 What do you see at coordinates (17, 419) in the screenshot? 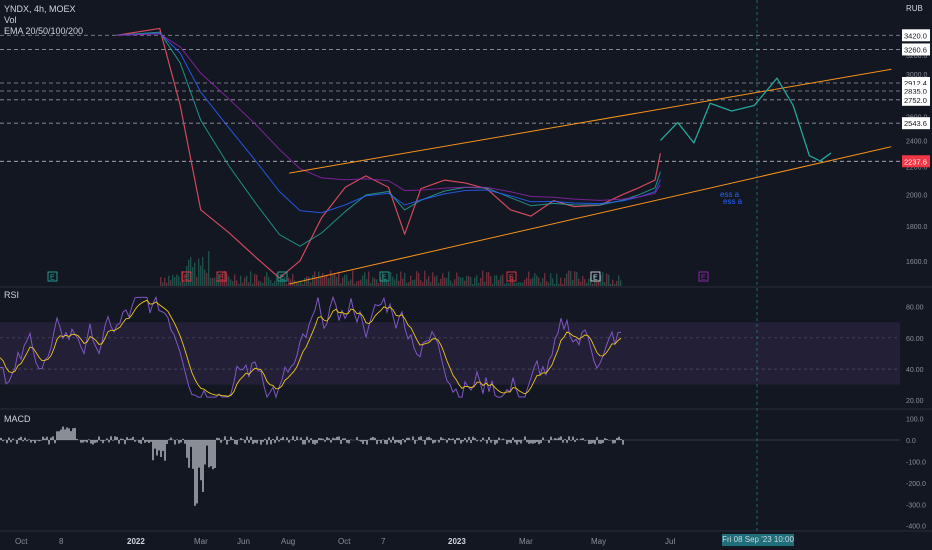
I see `macd-pane-title: MACD` at bounding box center [17, 419].